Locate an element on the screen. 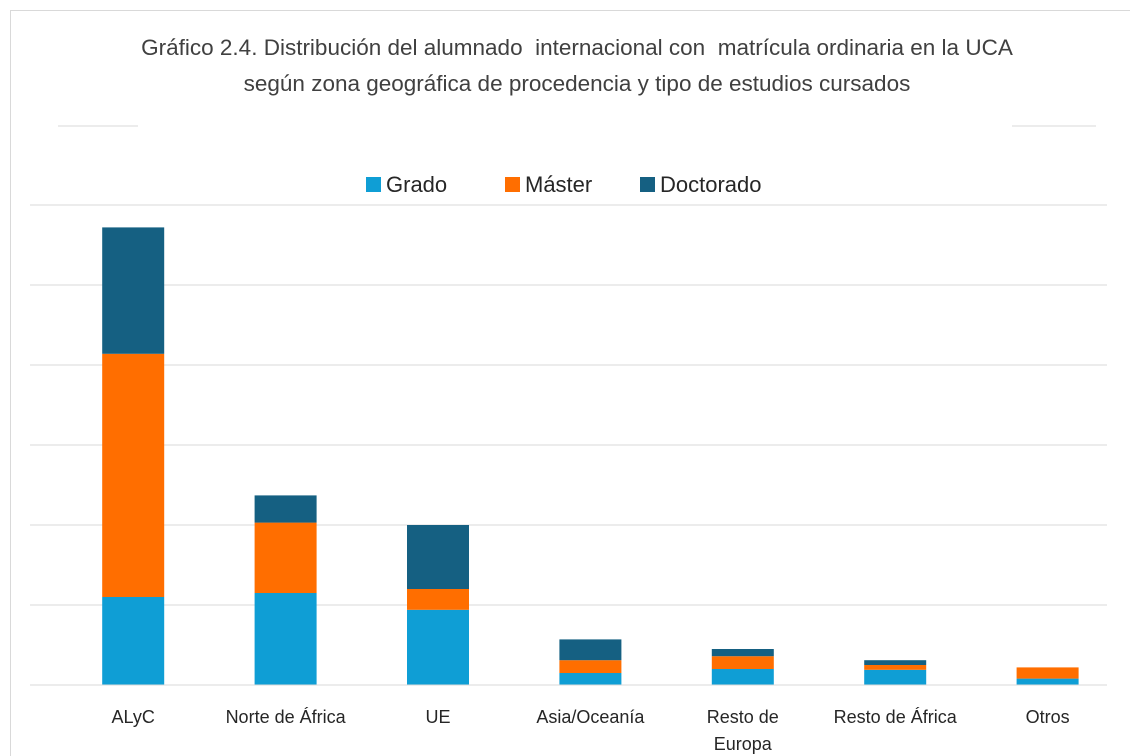 The width and height of the screenshot is (1130, 756). legend-label: Máster is located at coordinates (559, 184).